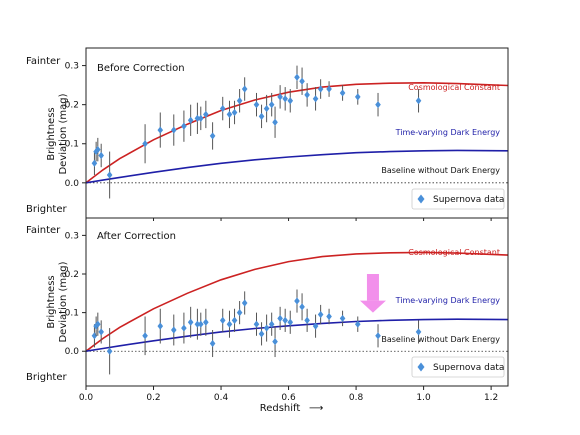 The height and width of the screenshot is (435, 580). What do you see at coordinates (72, 352) in the screenshot?
I see `bottom-y-tick-label: 0.0` at bounding box center [72, 352].